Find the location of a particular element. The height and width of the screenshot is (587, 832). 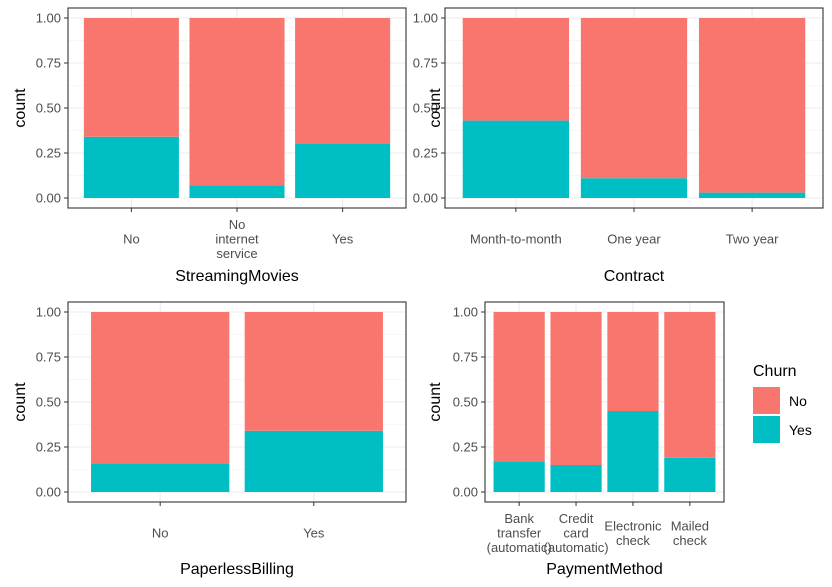

x-tick-label-line: Month-to-month is located at coordinates (516, 239).